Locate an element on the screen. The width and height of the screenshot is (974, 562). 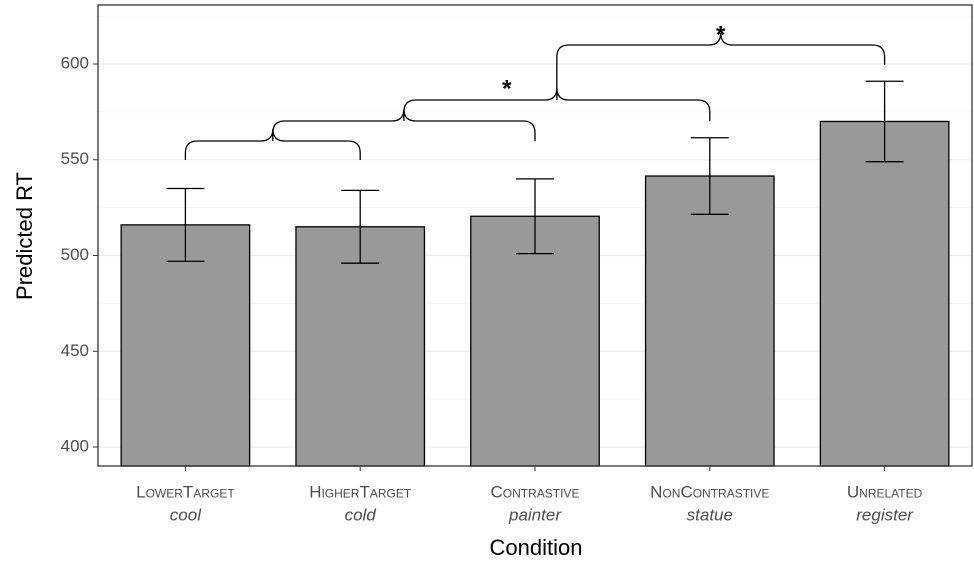
x-example-label: painter is located at coordinates (535, 514).